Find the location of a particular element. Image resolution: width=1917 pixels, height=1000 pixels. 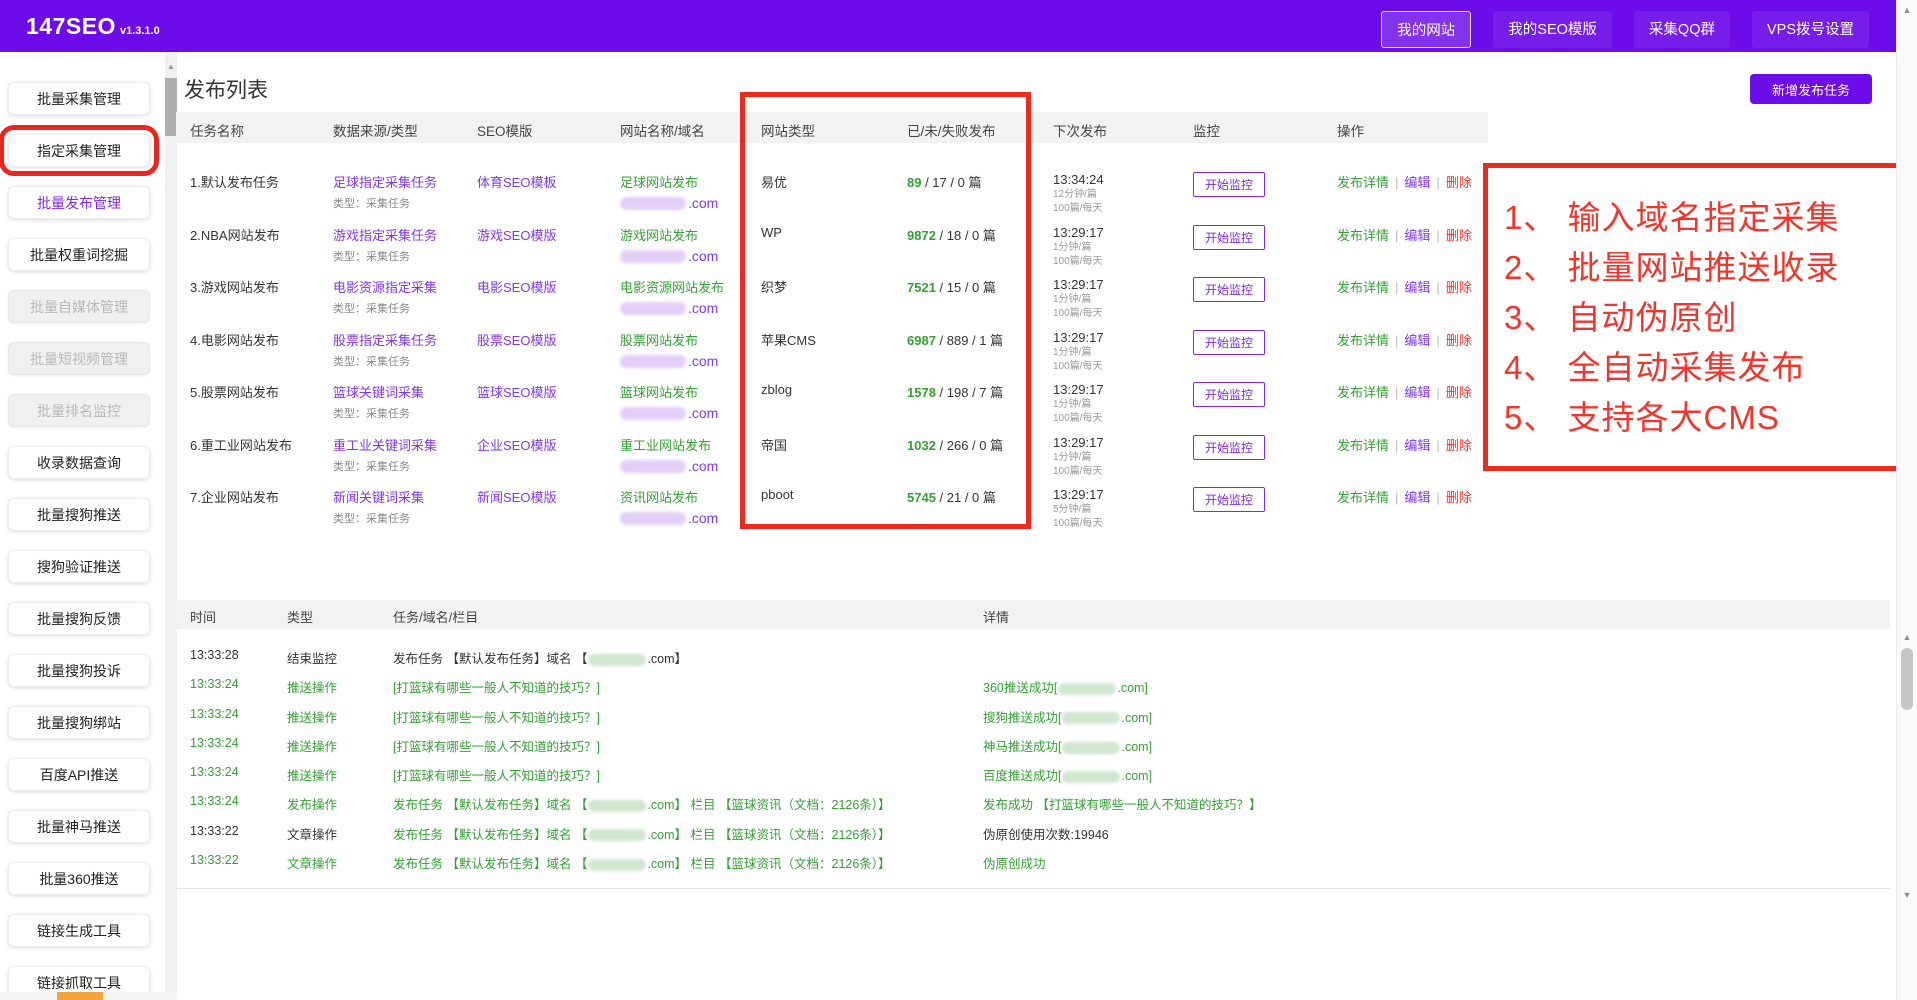

sidebar-item: 批量搜狗反馈 is located at coordinates (79, 618).